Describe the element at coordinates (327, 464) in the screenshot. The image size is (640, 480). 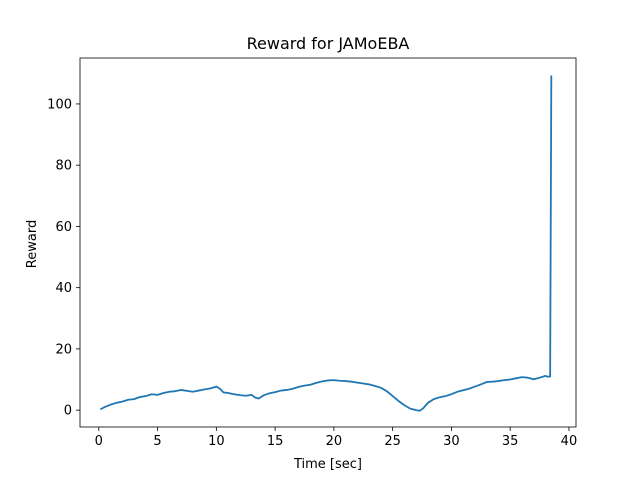
I see `x-axis-label: Time [sec]` at that location.